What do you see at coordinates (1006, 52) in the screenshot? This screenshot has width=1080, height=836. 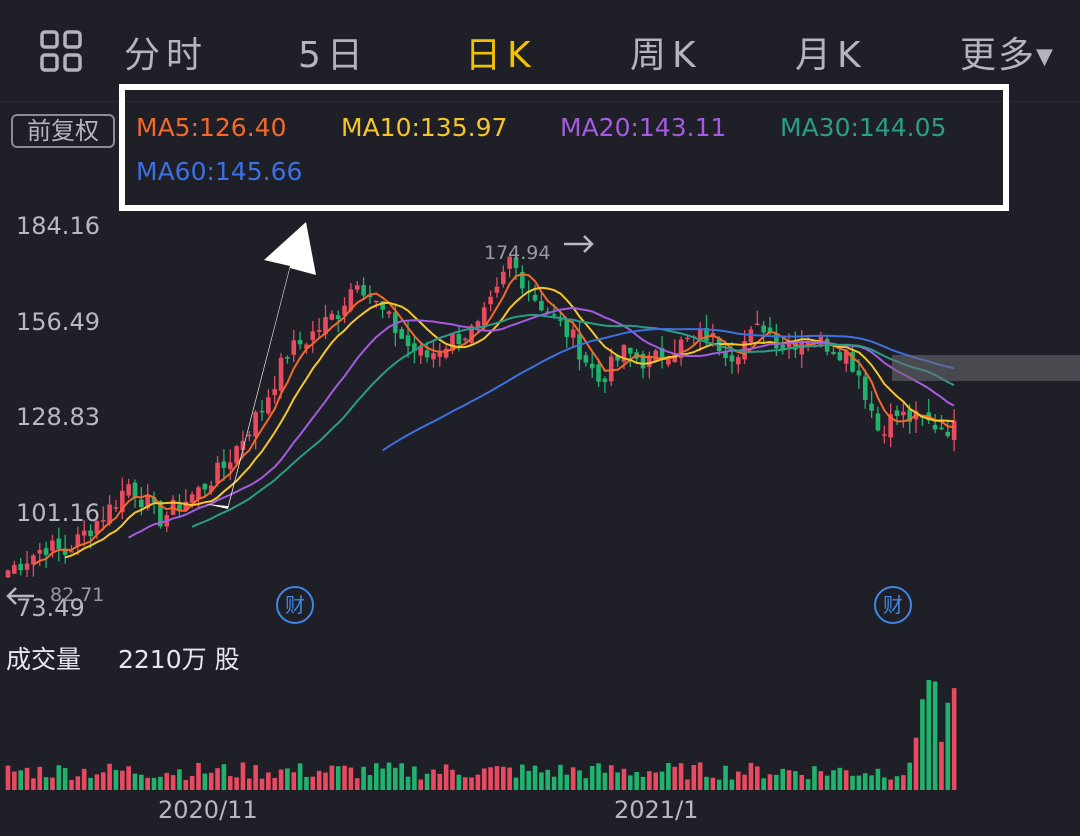 I see `tab-more: 更多▼` at bounding box center [1006, 52].